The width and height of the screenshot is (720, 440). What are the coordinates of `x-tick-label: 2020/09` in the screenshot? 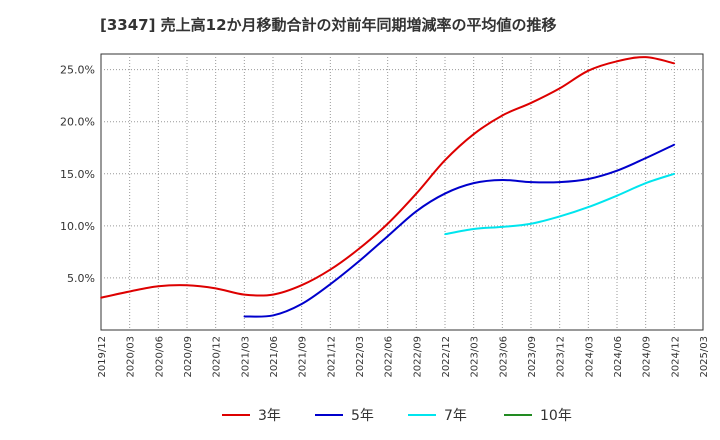 It's located at (188, 357).